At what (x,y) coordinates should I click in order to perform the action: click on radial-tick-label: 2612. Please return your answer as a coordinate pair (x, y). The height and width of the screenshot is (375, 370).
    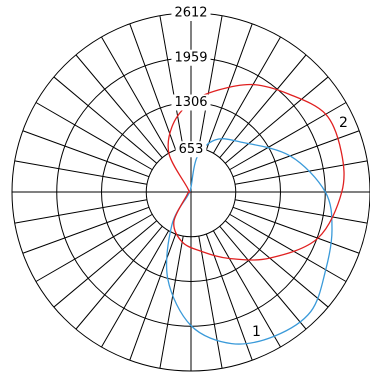
    Looking at the image, I should click on (190, 13).